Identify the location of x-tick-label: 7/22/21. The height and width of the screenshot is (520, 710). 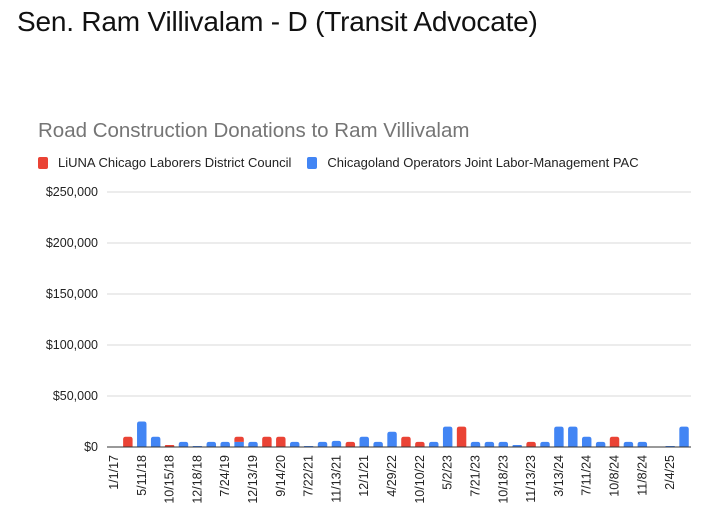
(309, 476).